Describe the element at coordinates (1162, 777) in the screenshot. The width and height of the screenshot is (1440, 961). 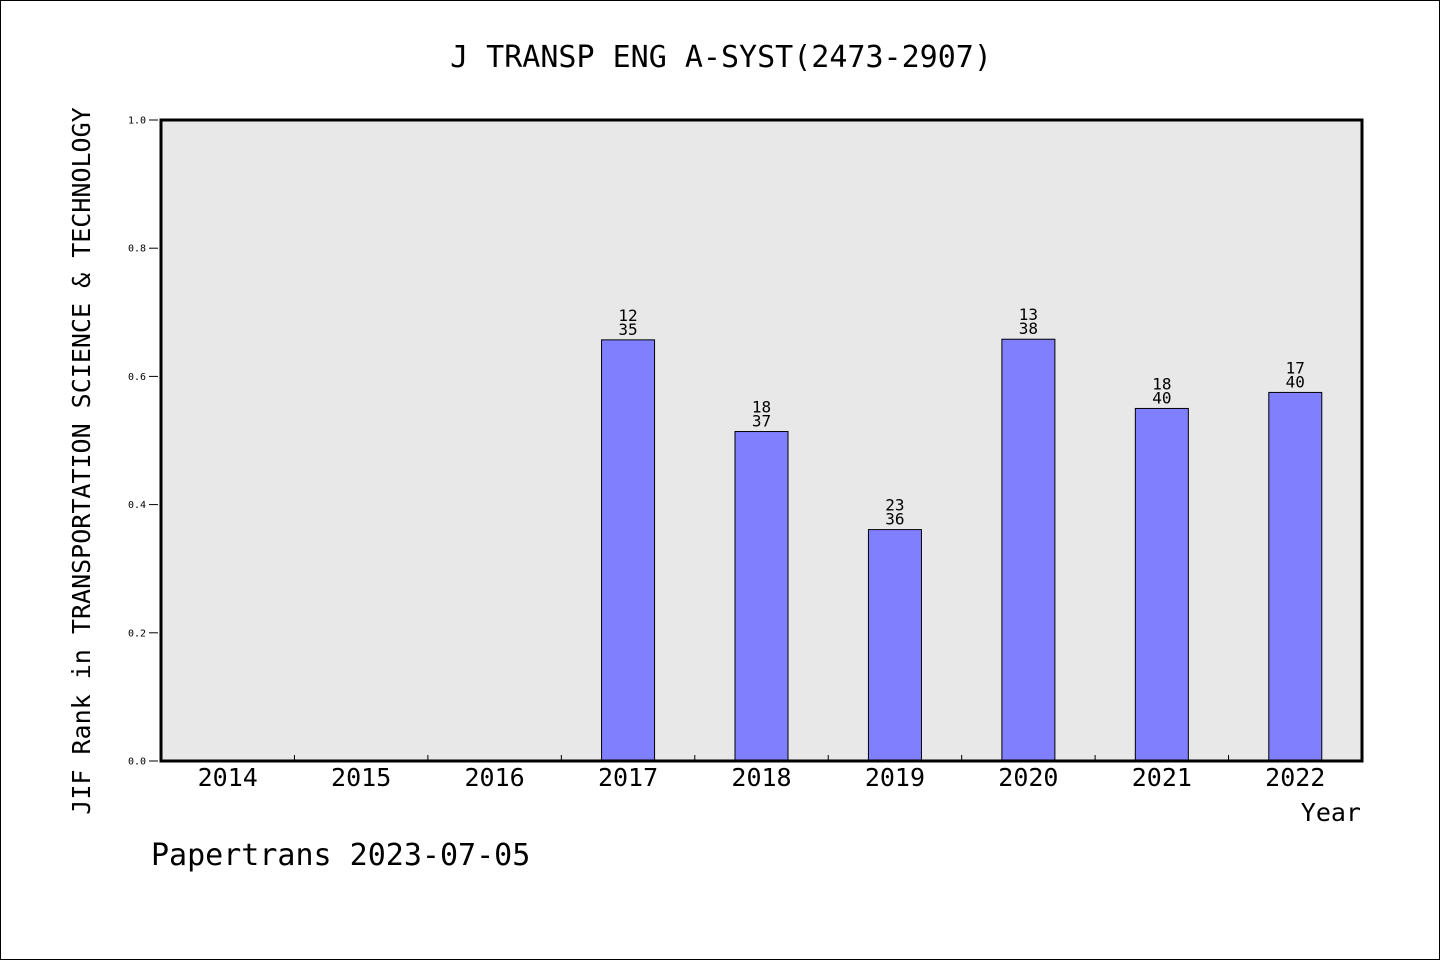
I see `x-tick-label: 2021` at that location.